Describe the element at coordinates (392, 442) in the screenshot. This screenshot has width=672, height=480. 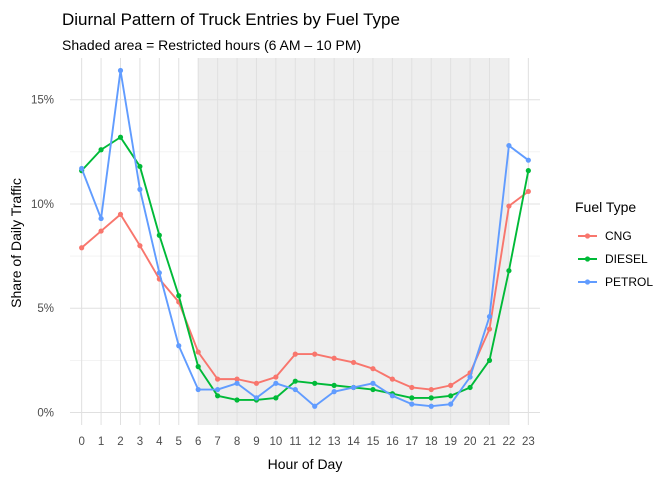
I see `x-tick-label: 16` at that location.